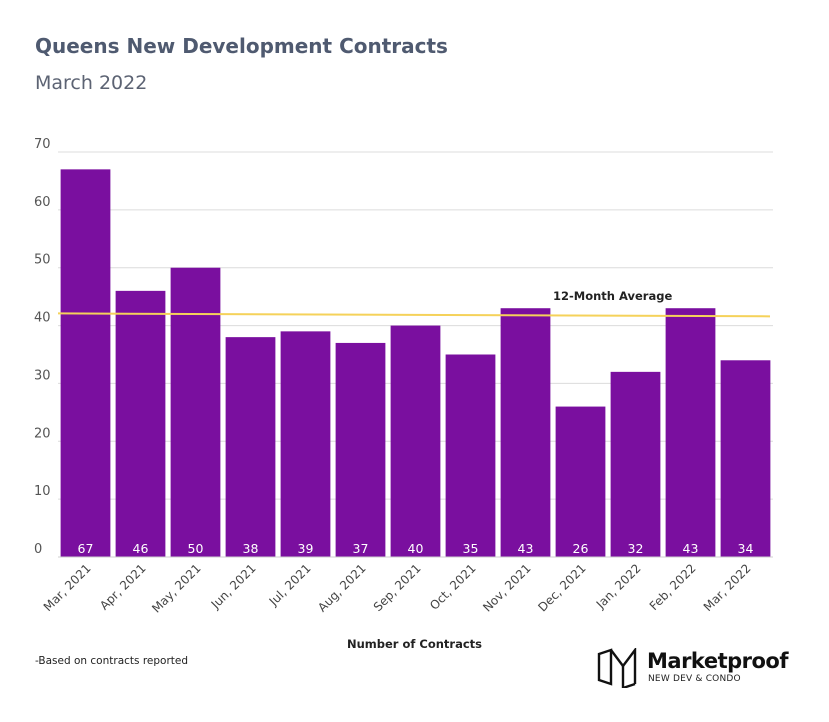  Describe the element at coordinates (196, 548) in the screenshot. I see `bar-value-label: 50` at that location.